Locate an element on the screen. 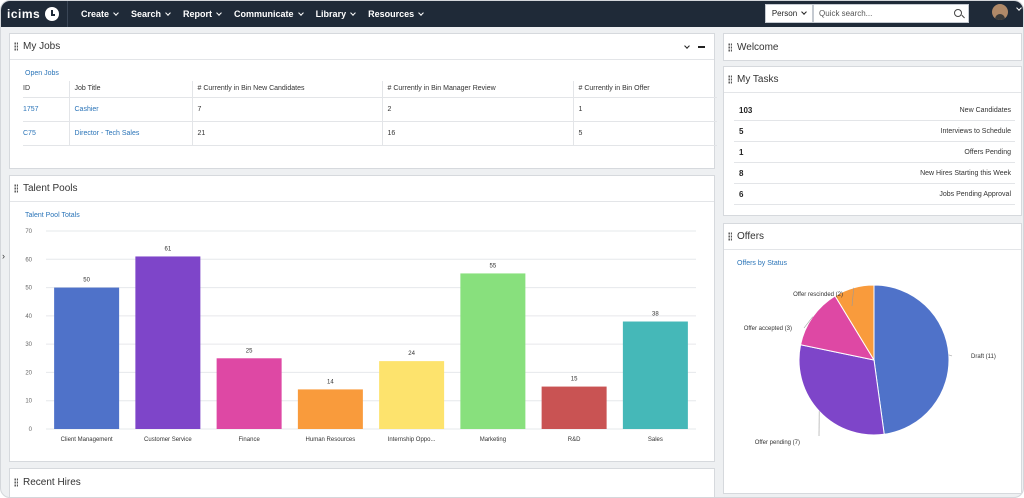  nav-search: Search is located at coordinates (151, 14).